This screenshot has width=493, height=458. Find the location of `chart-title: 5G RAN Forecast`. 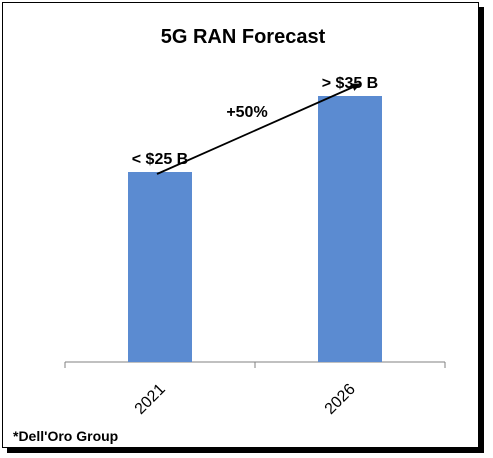

chart-title: 5G RAN Forecast is located at coordinates (243, 37).